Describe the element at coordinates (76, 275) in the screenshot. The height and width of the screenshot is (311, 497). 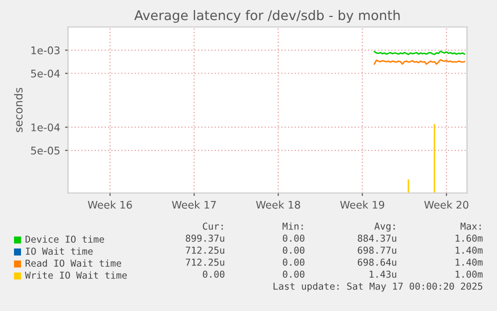
I see `legend-label: Write IO Wait time` at that location.